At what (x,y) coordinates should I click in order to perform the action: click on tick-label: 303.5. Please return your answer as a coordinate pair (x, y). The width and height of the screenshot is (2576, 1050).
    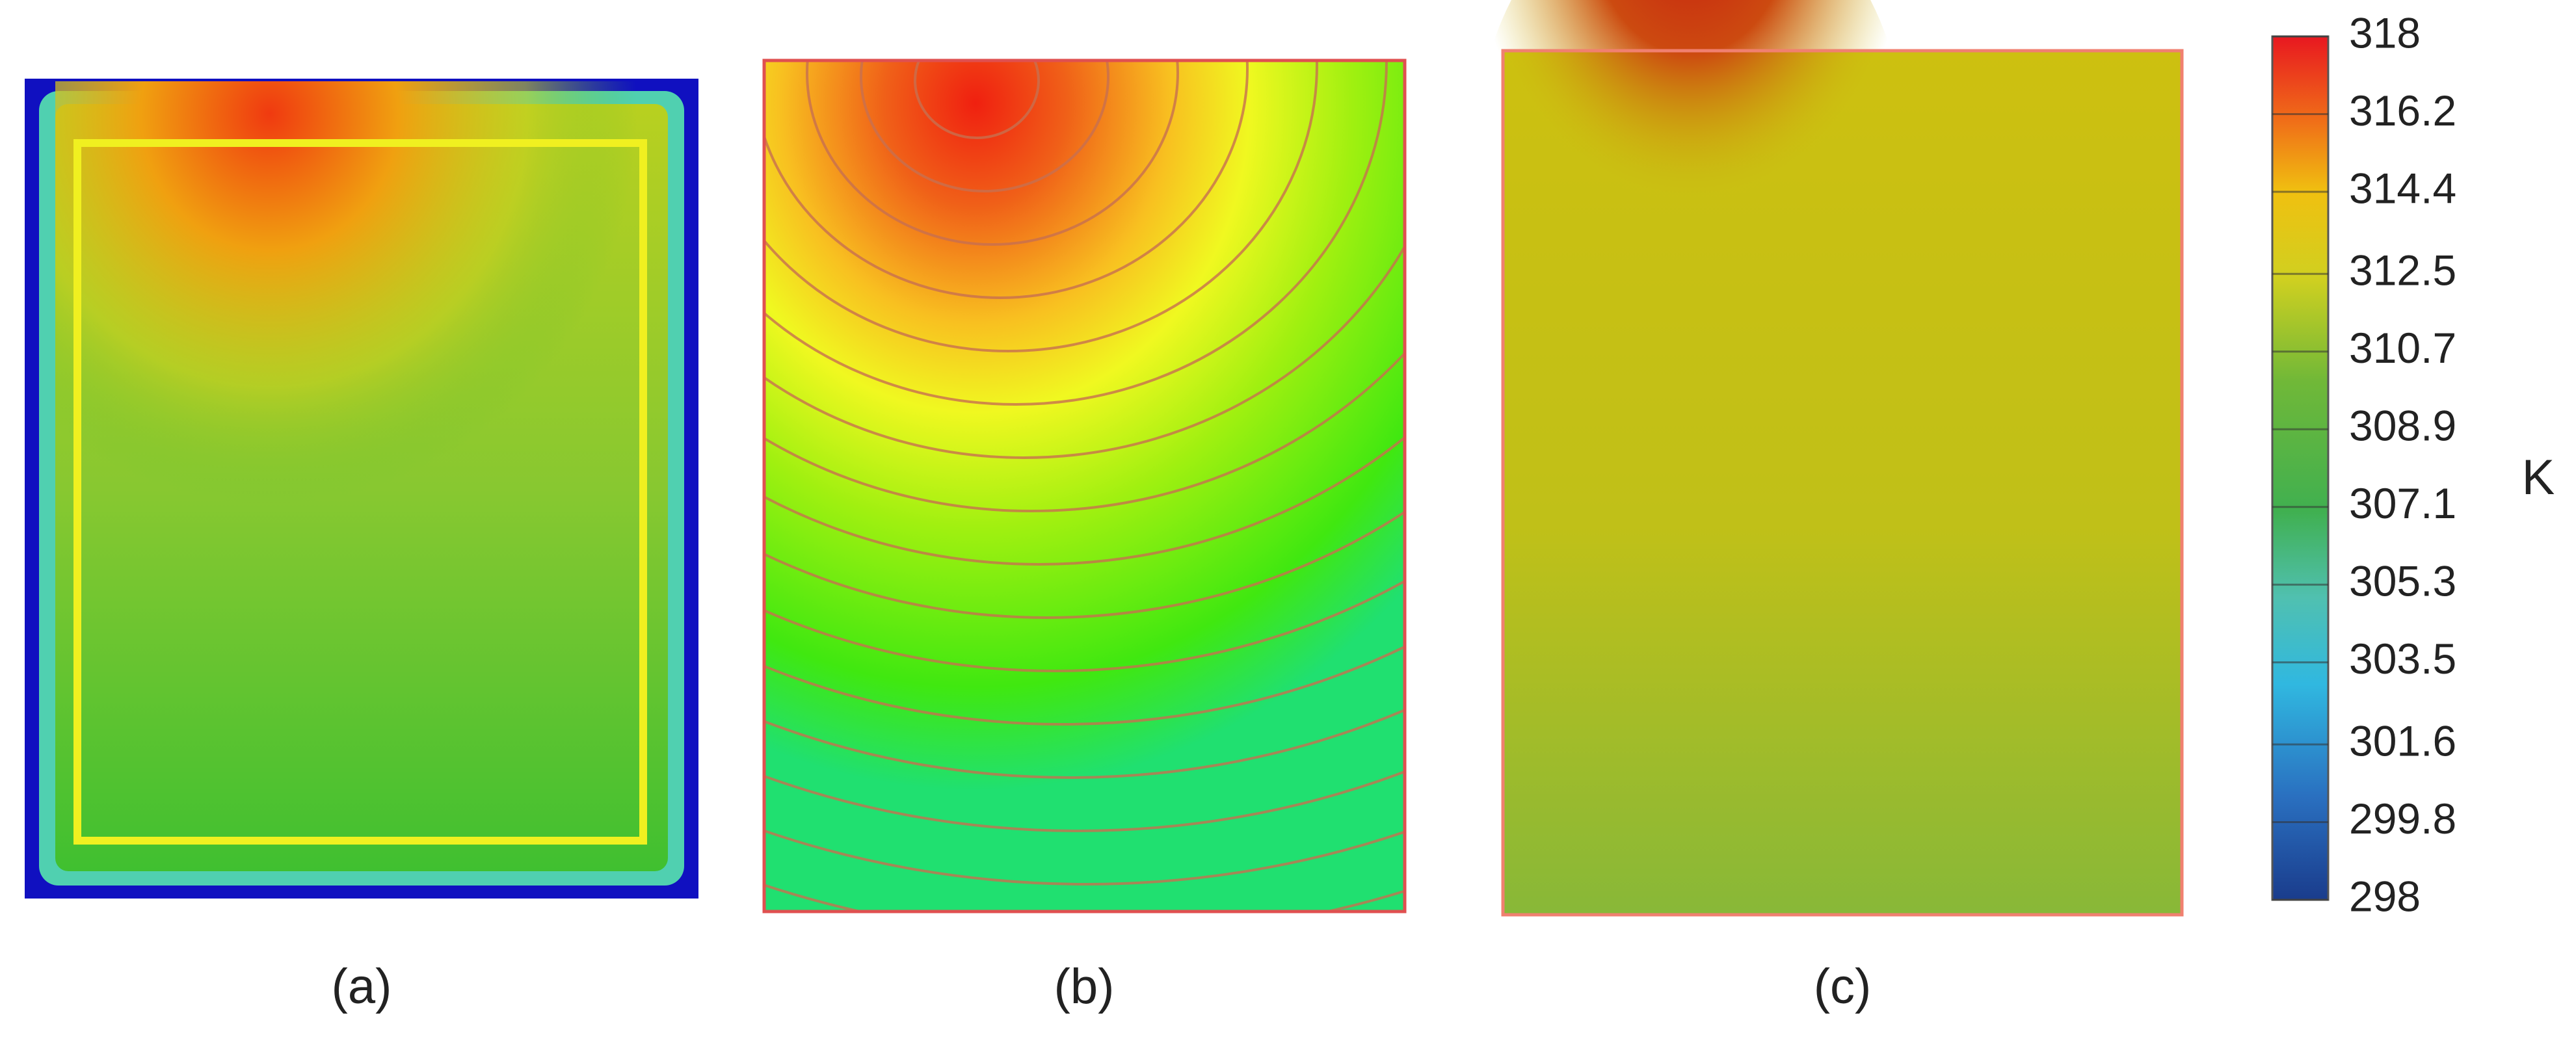
    Looking at the image, I should click on (2402, 659).